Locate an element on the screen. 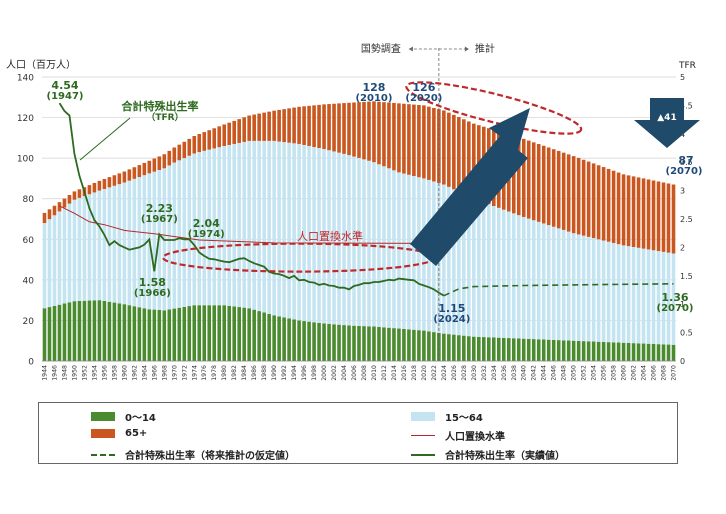 The image size is (726, 514). x-tick-label: 2028 is located at coordinates (464, 373).